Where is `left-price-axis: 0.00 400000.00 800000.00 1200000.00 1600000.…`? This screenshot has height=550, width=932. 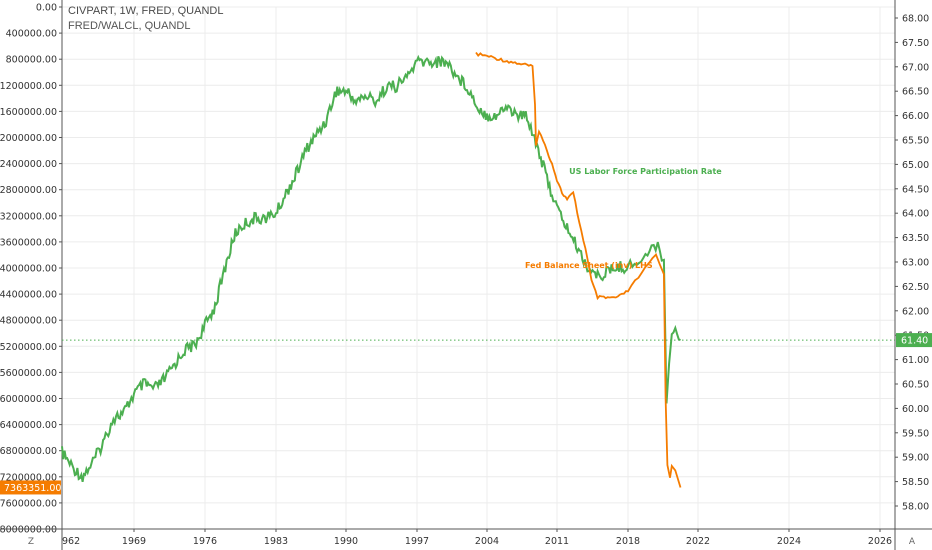 left-price-axis: 0.00 400000.00 800000.00 1200000.00 1600000.… is located at coordinates (31, 275).